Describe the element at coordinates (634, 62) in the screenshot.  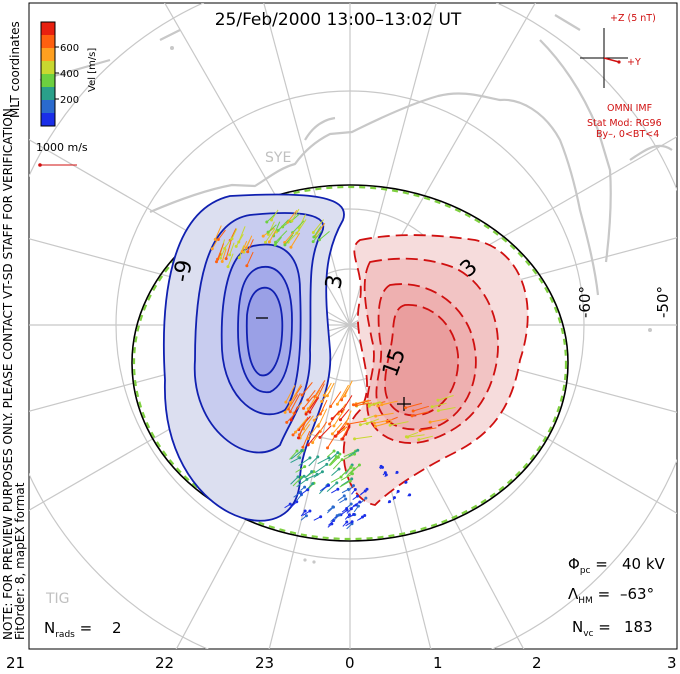
I see `imf-y-label: +Y` at that location.